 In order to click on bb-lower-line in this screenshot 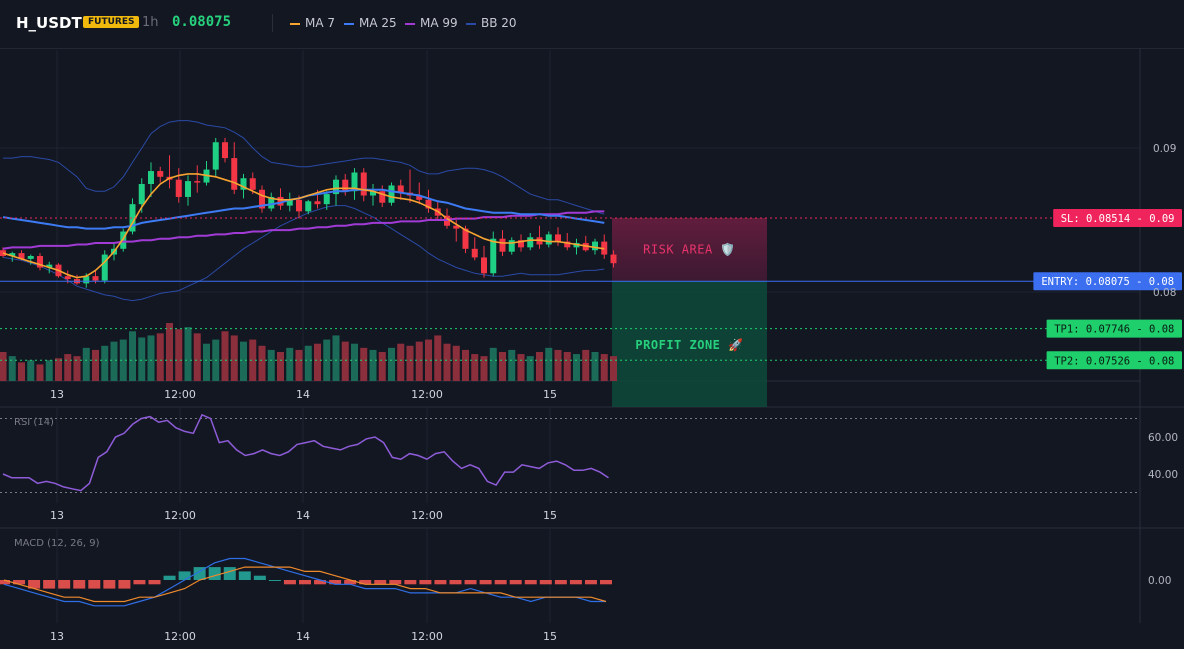, I will do `click(303, 253)`.